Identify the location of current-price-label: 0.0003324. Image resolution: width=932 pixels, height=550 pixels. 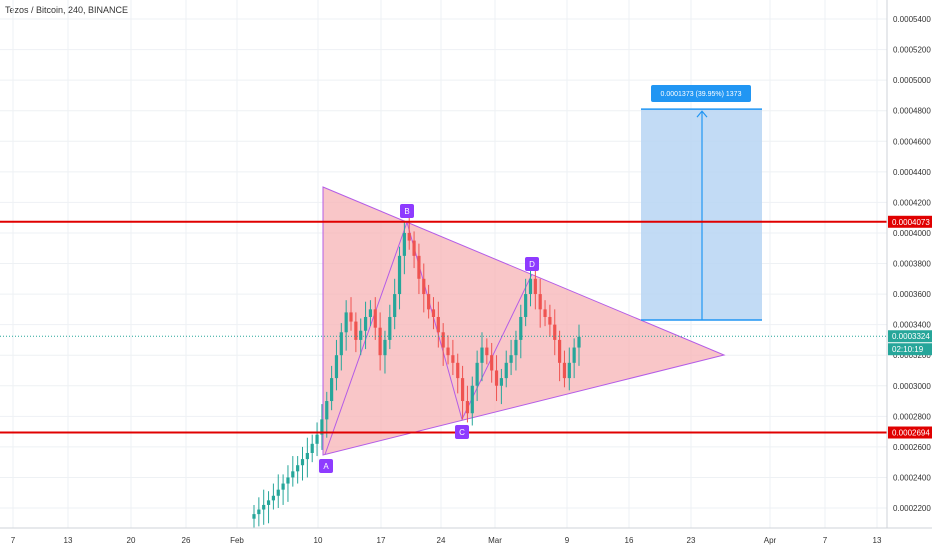
(911, 336).